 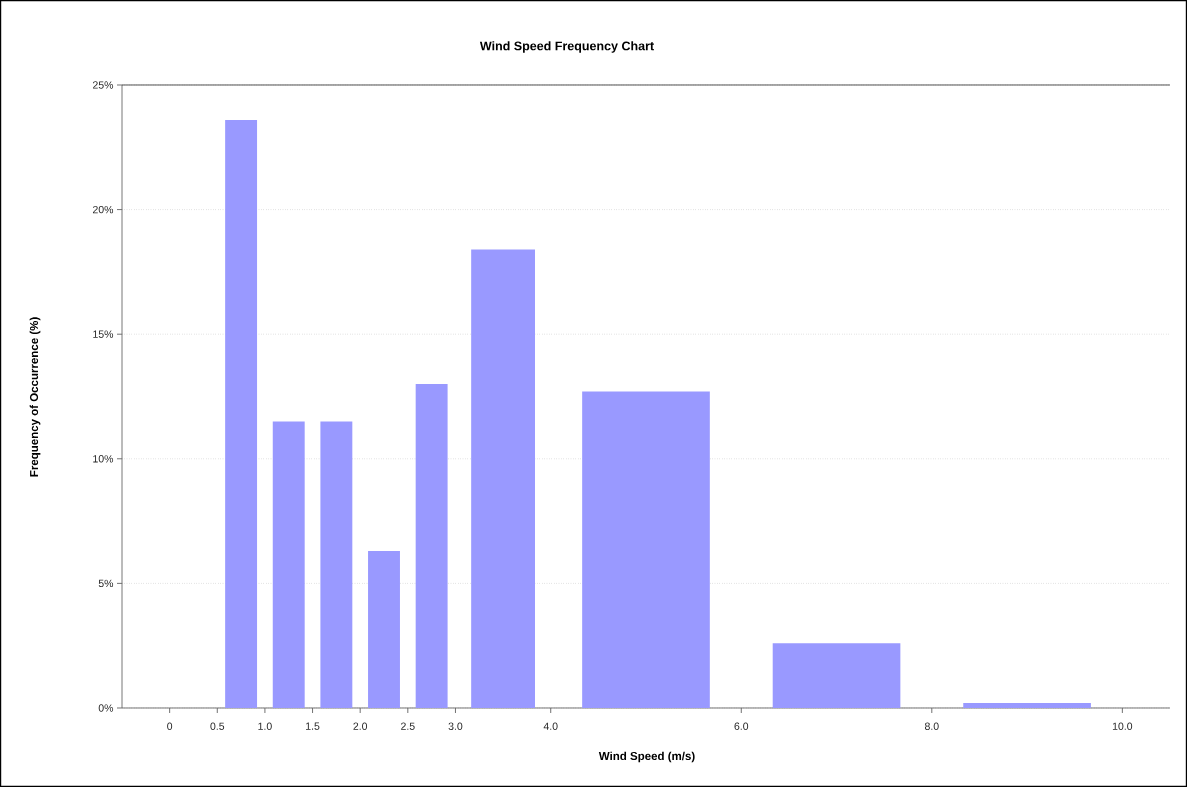 I want to click on y-tick-label: 15%, so click(x=103, y=334).